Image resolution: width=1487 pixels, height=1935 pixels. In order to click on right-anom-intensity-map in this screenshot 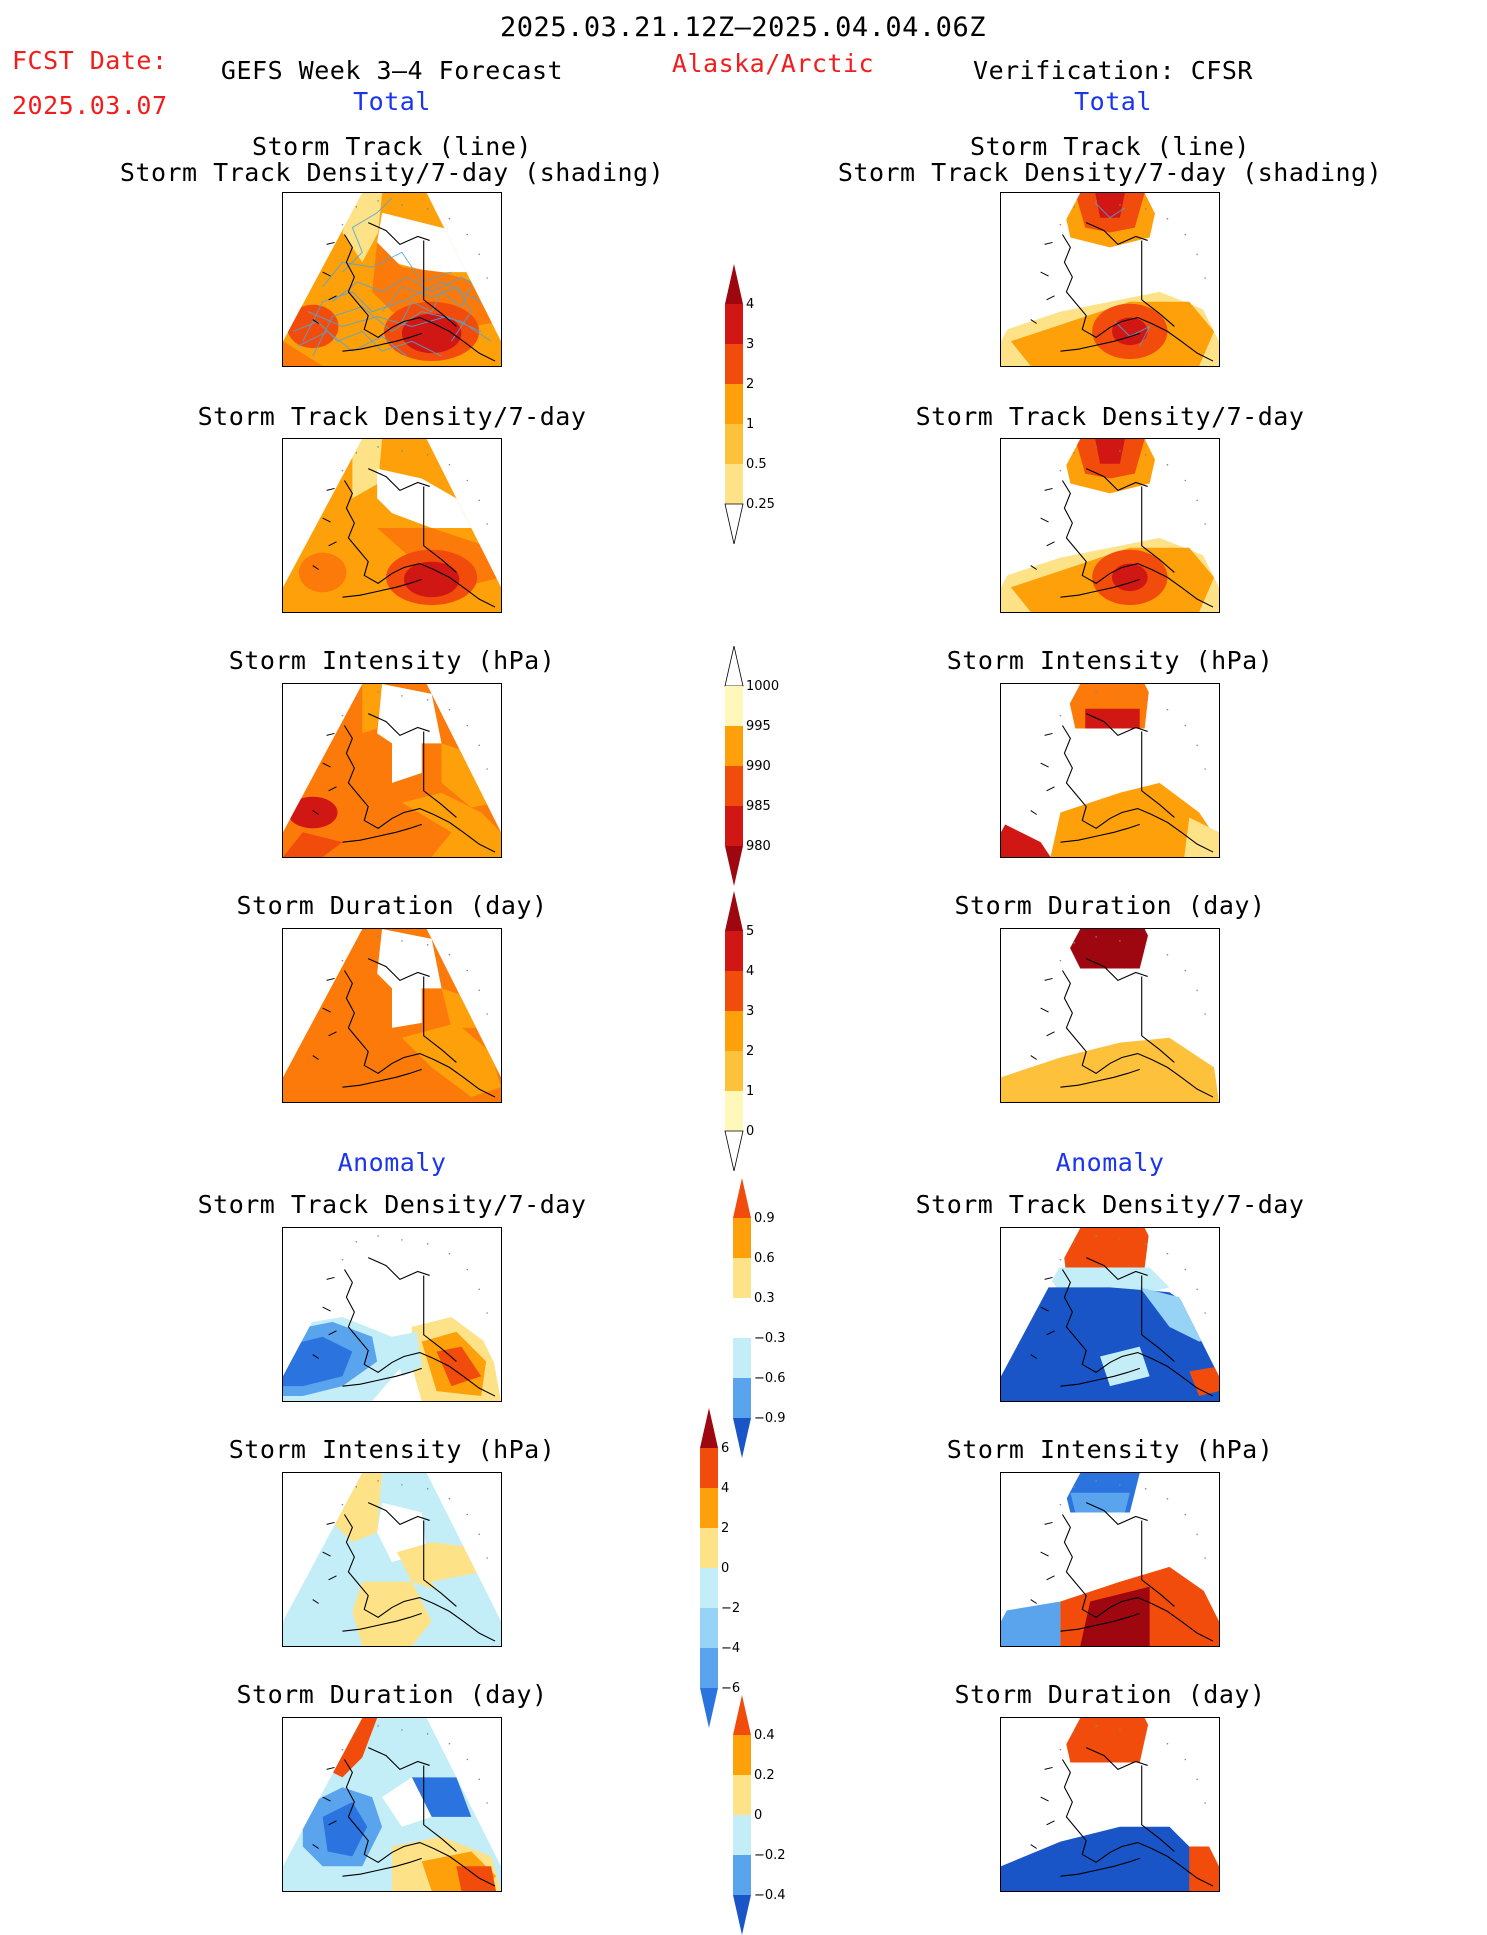, I will do `click(1110, 1559)`.